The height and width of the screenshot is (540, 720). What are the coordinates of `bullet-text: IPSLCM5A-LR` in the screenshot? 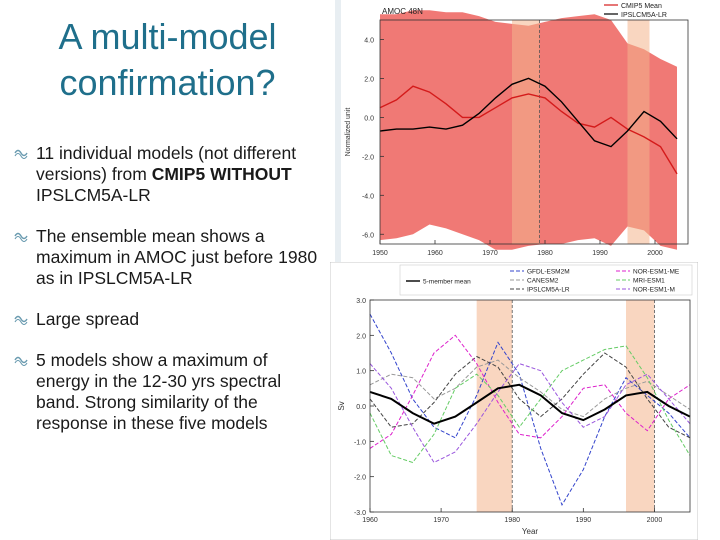 It's located at (93, 195).